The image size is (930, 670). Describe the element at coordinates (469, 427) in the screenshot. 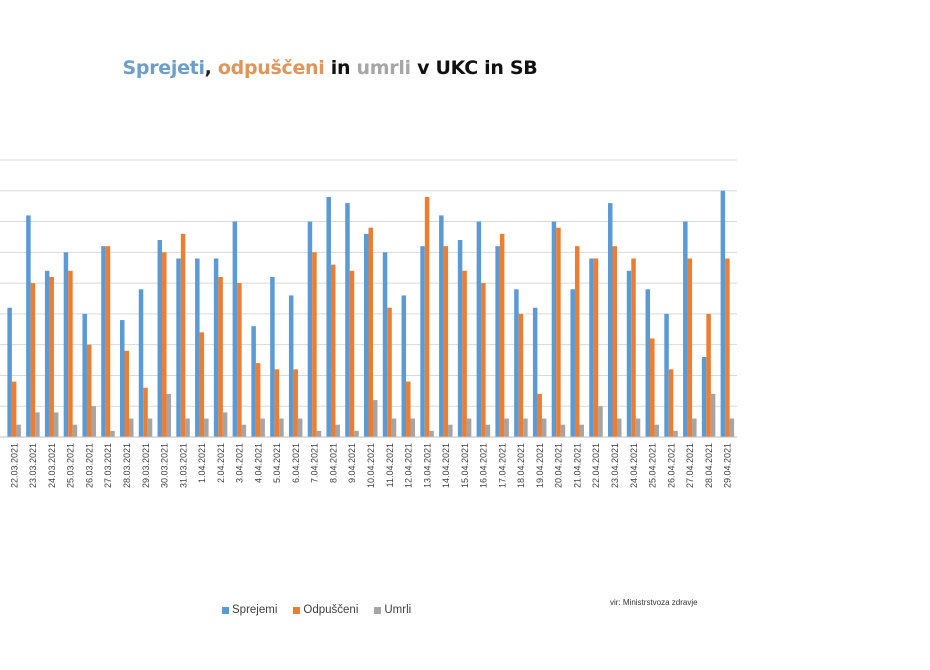

I see `bar-umrli-15.04.2021` at that location.